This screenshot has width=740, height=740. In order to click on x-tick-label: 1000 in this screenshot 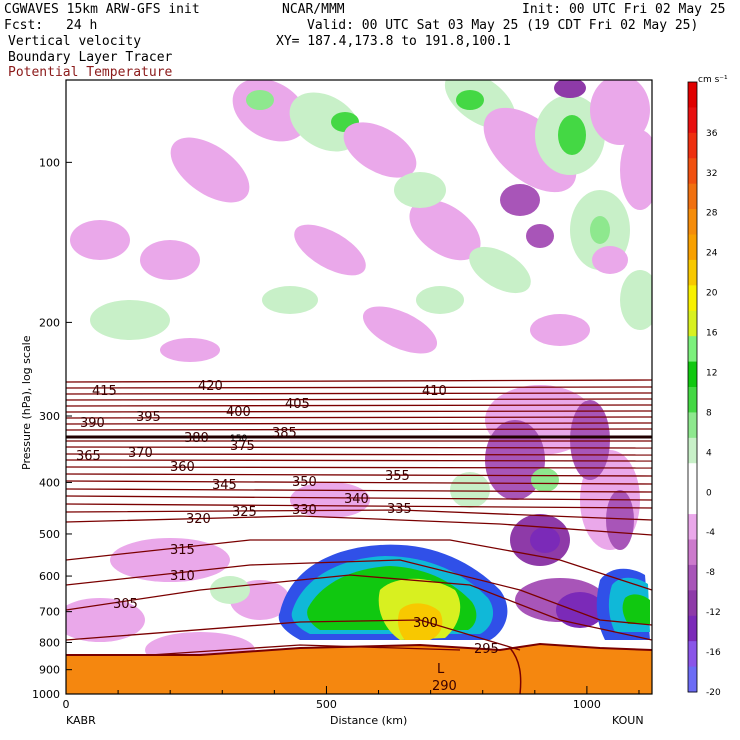, I will do `click(587, 704)`.